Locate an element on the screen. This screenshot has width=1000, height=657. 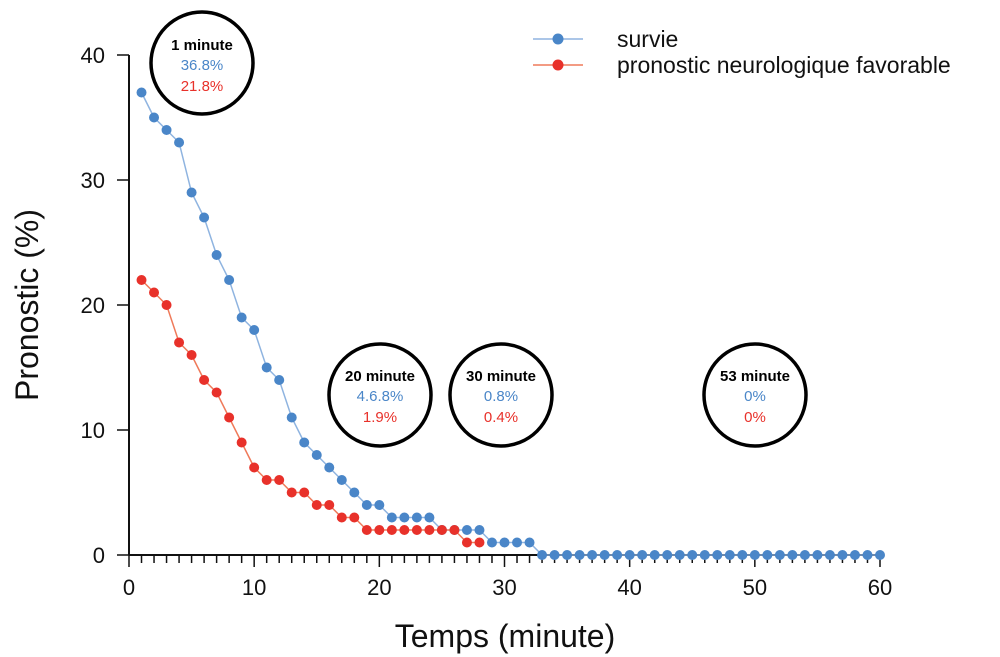
annotation-20-minute: 20 minute 4.6.8% 1.9% is located at coordinates (380, 395).